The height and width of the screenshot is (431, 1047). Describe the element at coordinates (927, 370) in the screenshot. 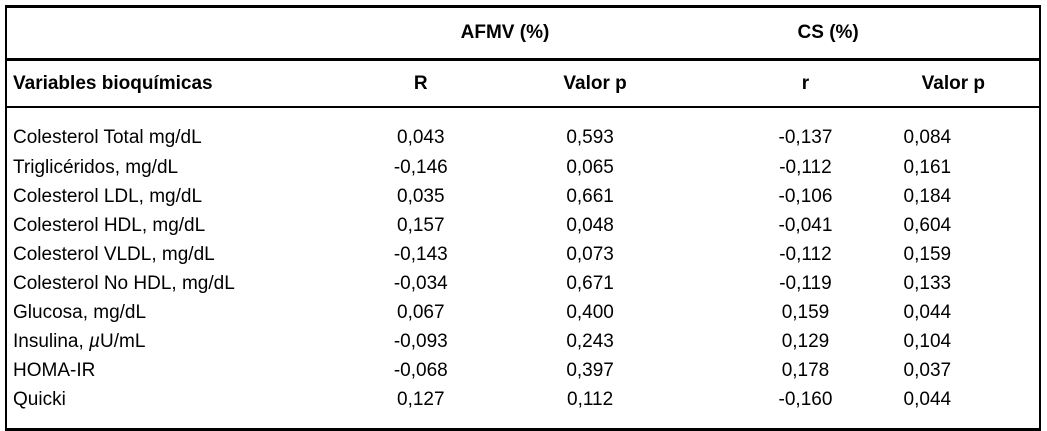

I see `row-cs-p-value: 0,037` at that location.